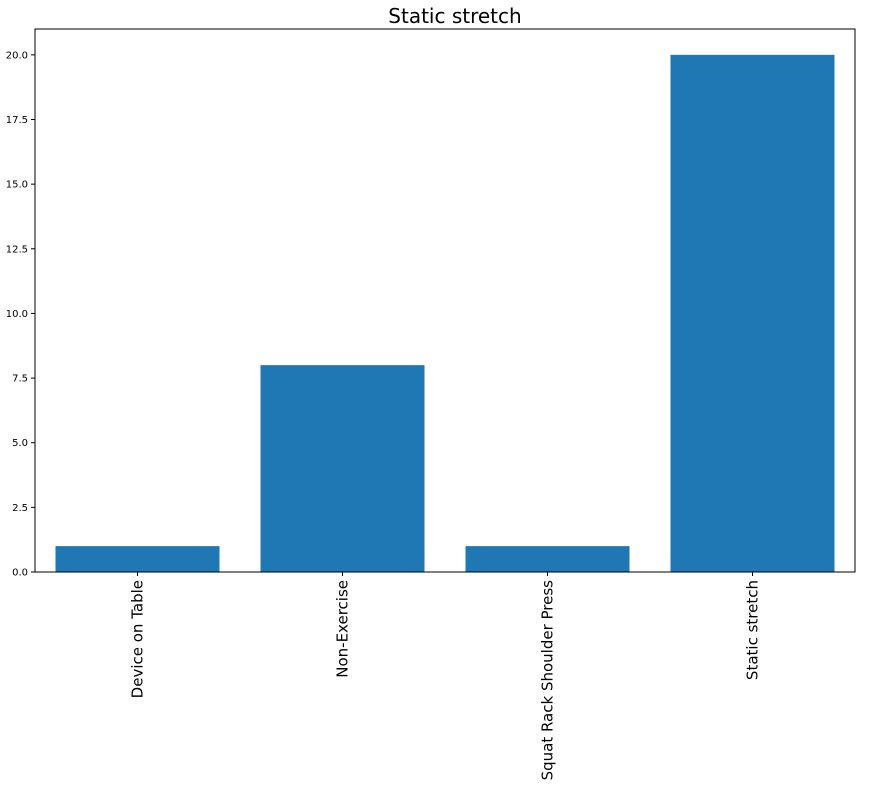 This screenshot has height=791, width=880. Describe the element at coordinates (138, 639) in the screenshot. I see `x-tick-label: Device on Table` at that location.